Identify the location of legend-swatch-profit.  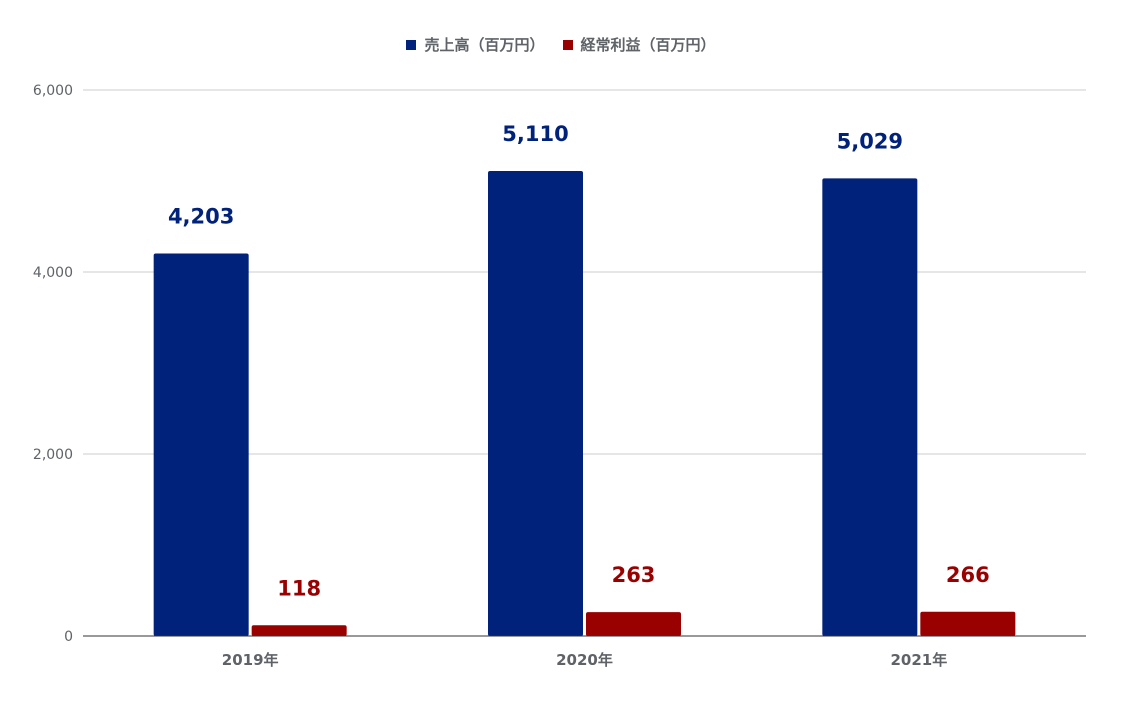
(567, 44).